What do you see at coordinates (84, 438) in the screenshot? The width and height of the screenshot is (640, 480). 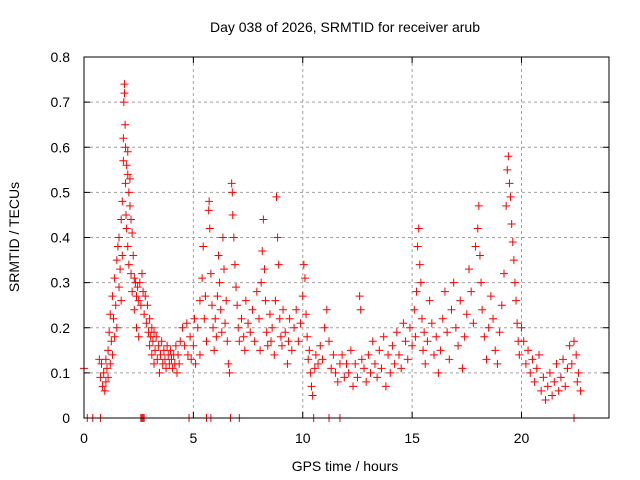 I see `x-tick-label: 0` at bounding box center [84, 438].